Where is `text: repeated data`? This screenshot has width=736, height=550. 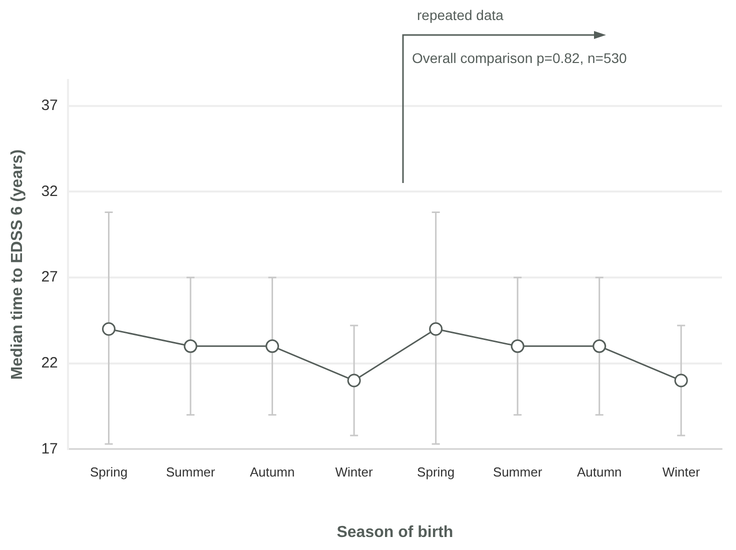 text: repeated data is located at coordinates (460, 15).